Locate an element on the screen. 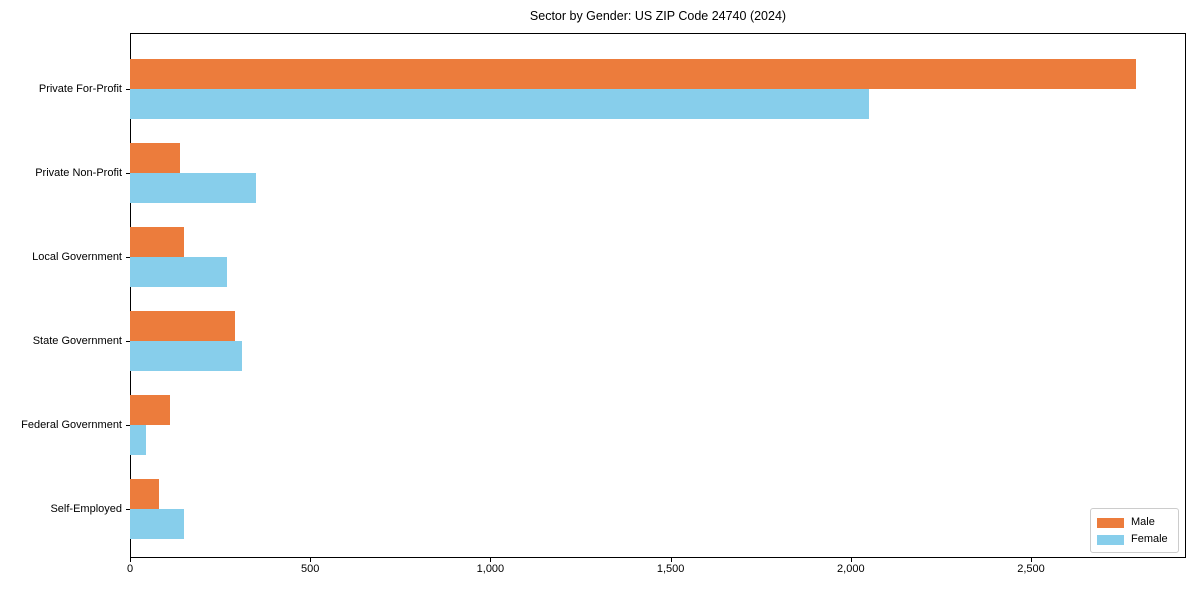 Image resolution: width=1200 pixels, height=600 pixels. x-tick-label-2-000: 2,000 is located at coordinates (851, 569).